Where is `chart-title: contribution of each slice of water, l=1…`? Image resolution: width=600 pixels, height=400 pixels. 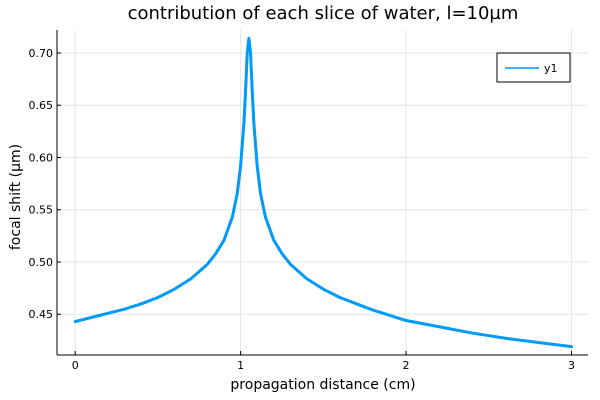
chart-title: contribution of each slice of water, l=1… is located at coordinates (323, 13).